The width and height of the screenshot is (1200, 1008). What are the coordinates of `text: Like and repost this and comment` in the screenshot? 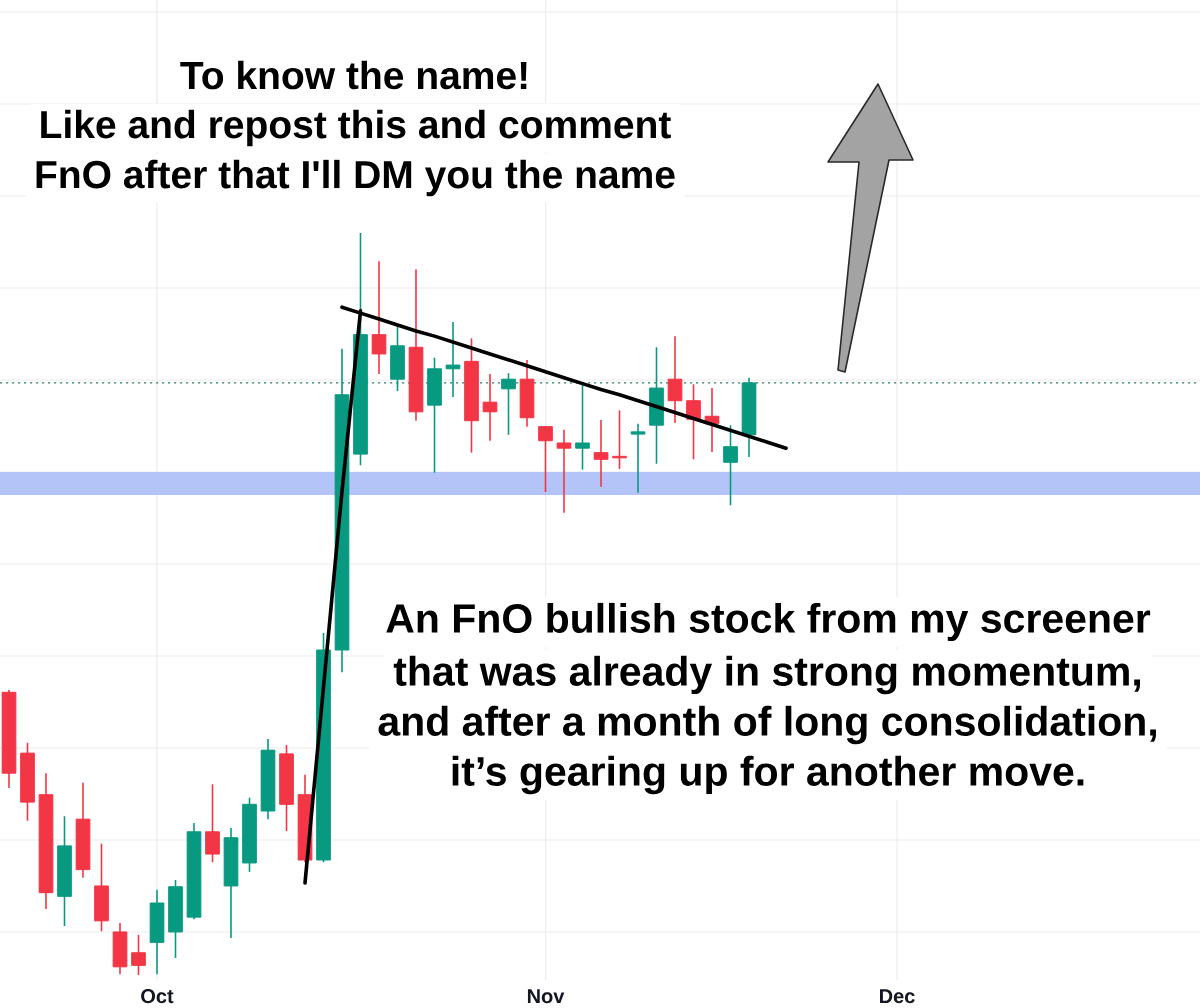 It's located at (356, 128).